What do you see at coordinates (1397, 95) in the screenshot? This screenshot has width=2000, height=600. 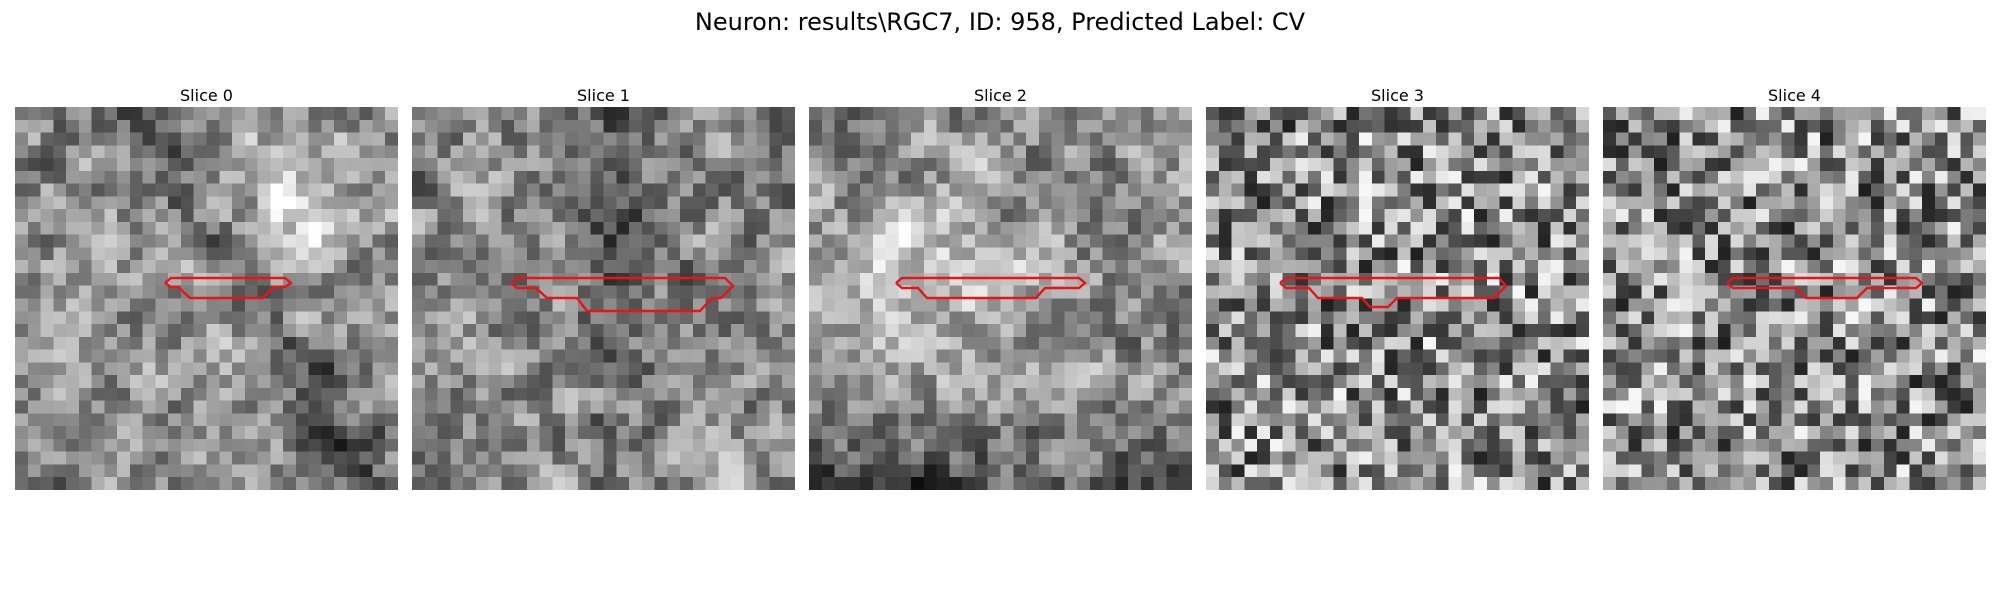 I see `slice-title-3: Slice 3` at bounding box center [1397, 95].